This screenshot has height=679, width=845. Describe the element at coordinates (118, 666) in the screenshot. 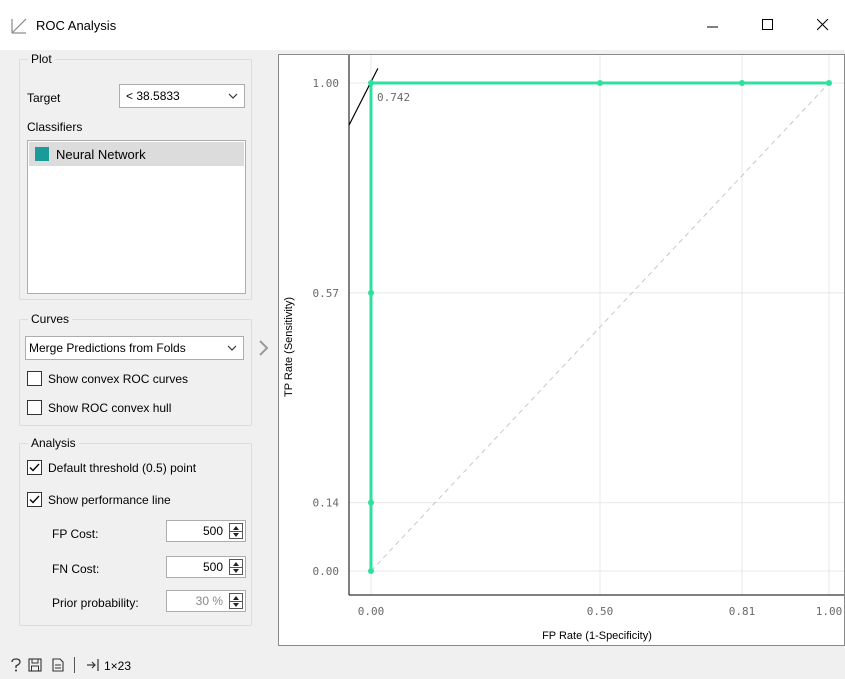

I see `data-info: 1×23` at that location.